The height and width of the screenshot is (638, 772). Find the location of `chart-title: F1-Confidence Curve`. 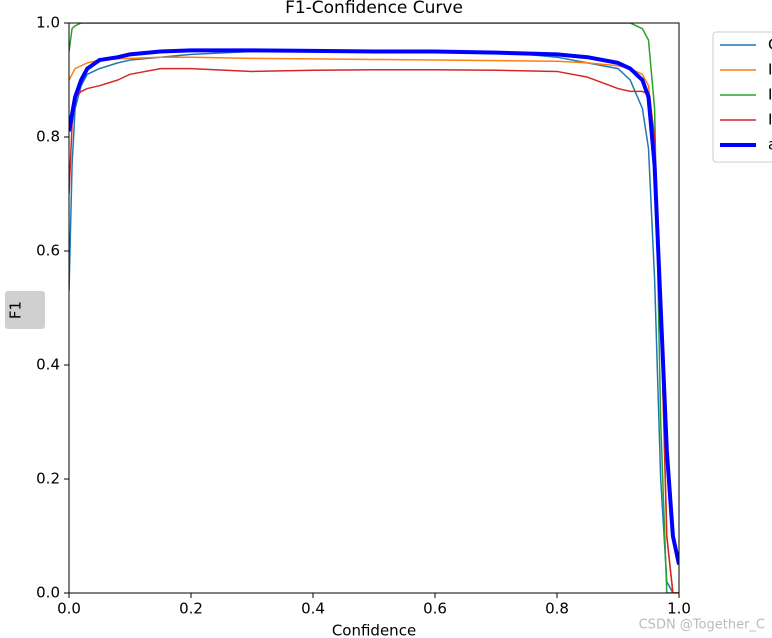

chart-title: F1-Confidence Curve is located at coordinates (374, 9).